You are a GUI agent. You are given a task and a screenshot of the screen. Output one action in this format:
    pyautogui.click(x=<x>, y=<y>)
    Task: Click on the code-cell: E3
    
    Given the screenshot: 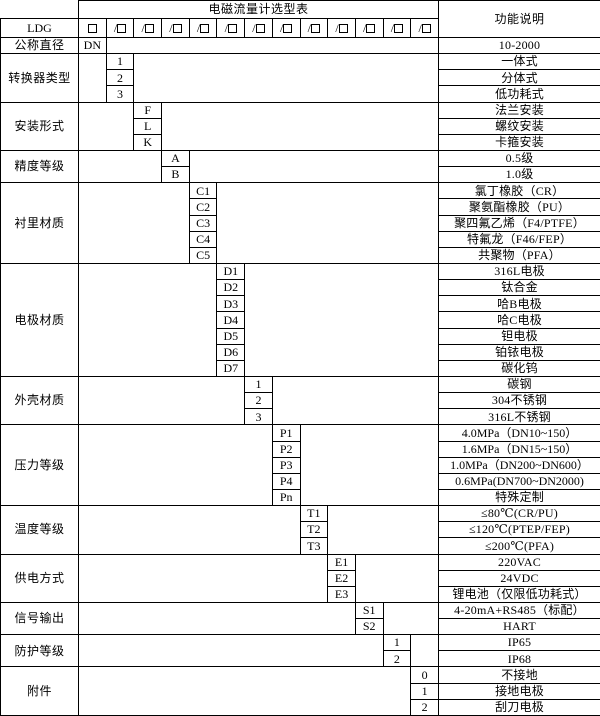 What is the action you would take?
    pyautogui.click(x=341, y=594)
    